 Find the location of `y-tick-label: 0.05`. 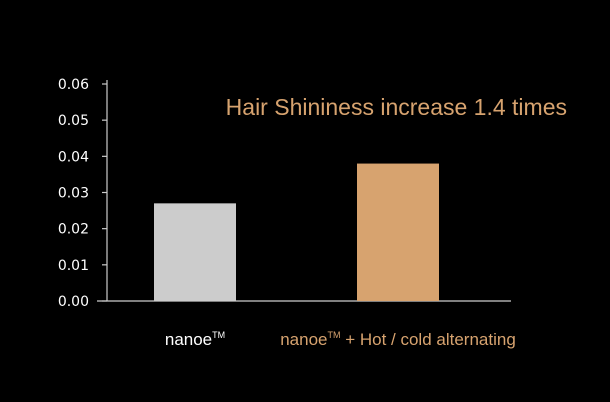

y-tick-label: 0.05 is located at coordinates (73, 121).